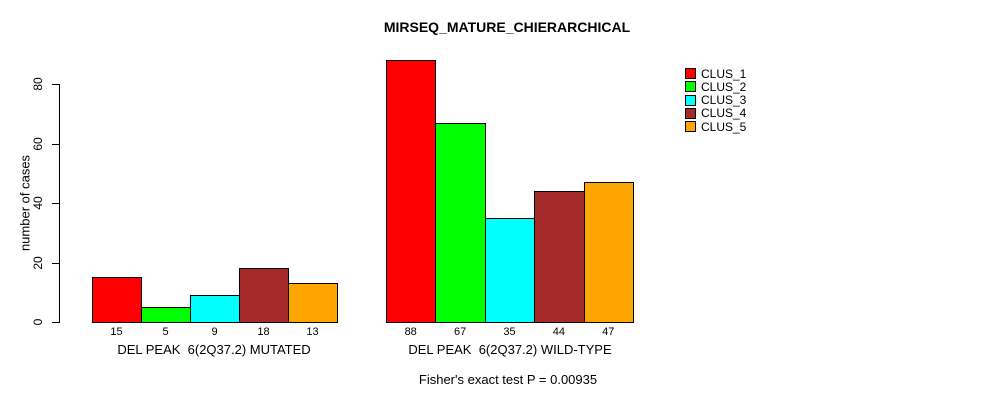 The image size is (990, 400). What do you see at coordinates (559, 332) in the screenshot?
I see `bar-value-label: 44` at bounding box center [559, 332].